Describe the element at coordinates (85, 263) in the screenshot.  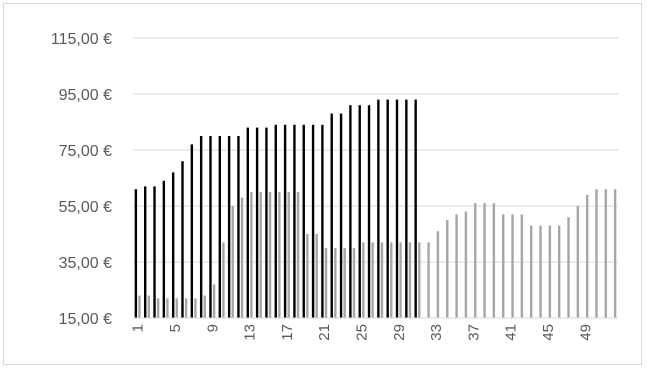
I see `y-tick-label: 35,00 €` at that location.